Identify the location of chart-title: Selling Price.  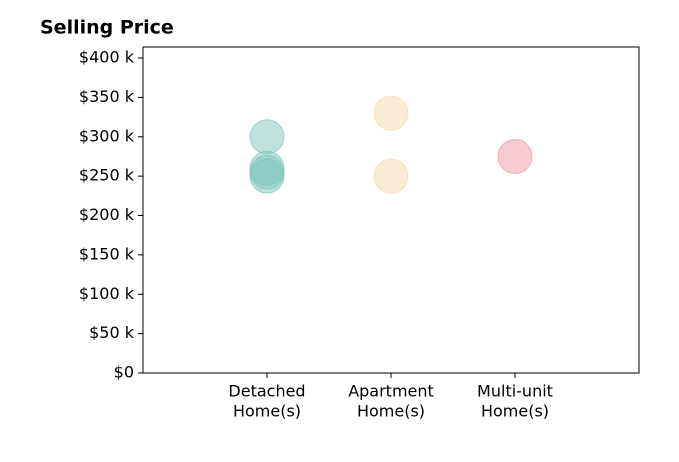
(107, 28).